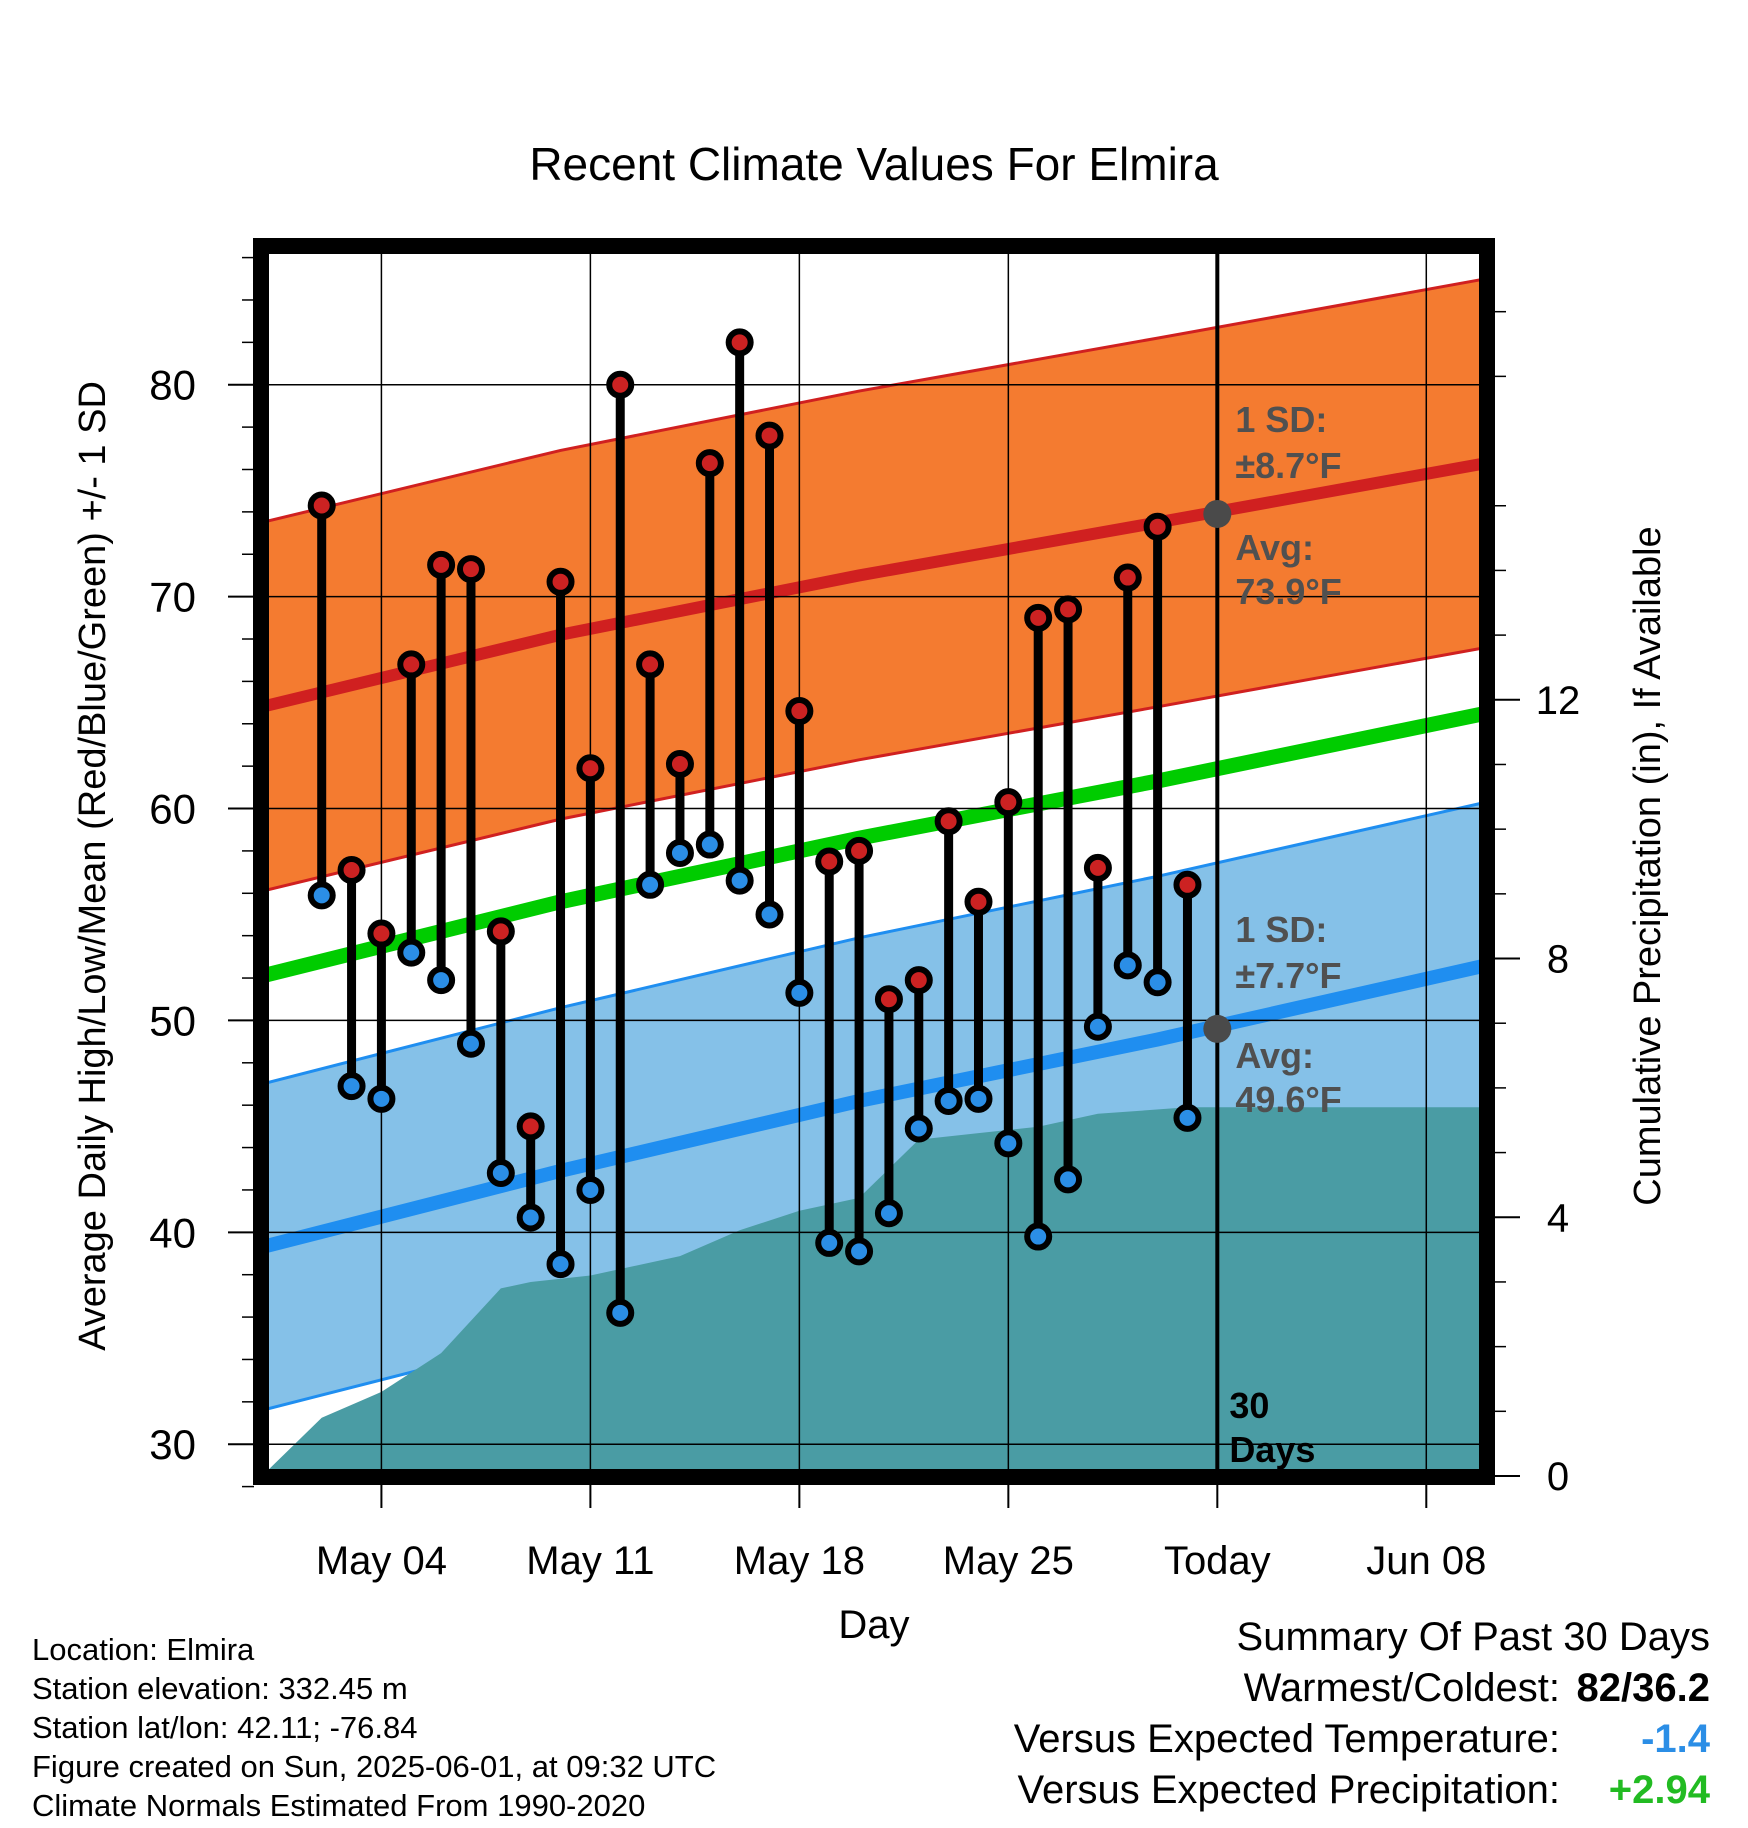 The image size is (1748, 1828). Describe the element at coordinates (1401, 1688) in the screenshot. I see `warmest-label: Warmest/Coldest:` at that location.